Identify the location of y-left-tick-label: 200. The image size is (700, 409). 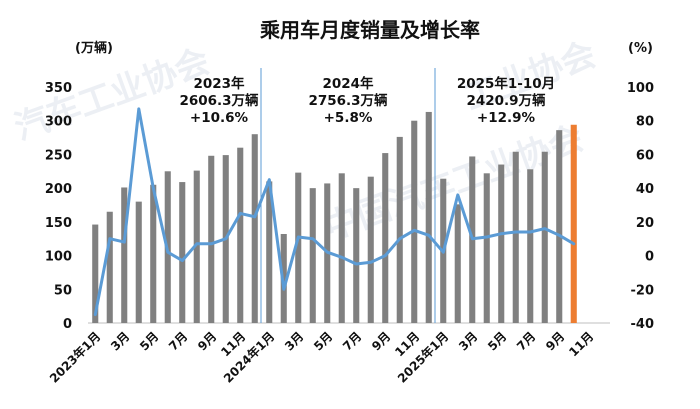
(58, 189).